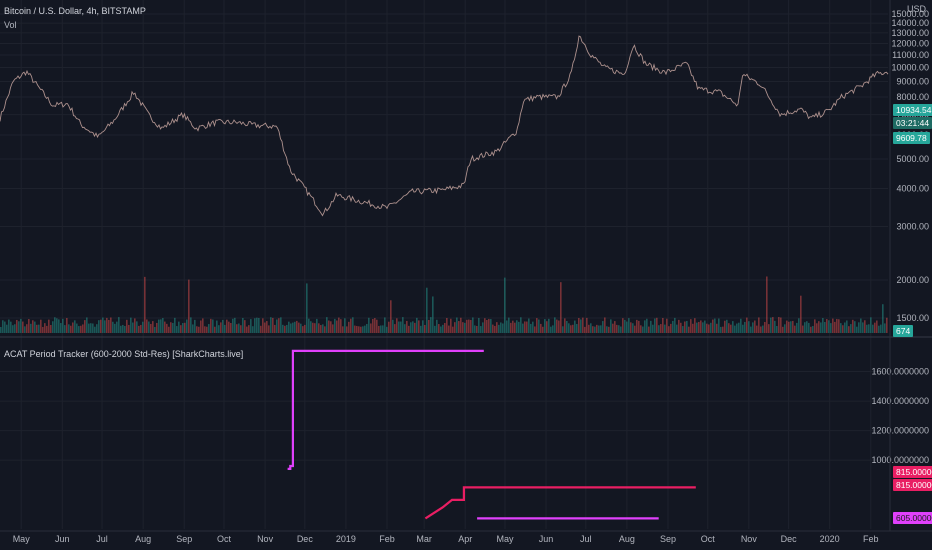 This screenshot has width=932, height=550. Describe the element at coordinates (75, 11) in the screenshot. I see `symbol-title: Bitcoin / U.S. Dollar, 4h, BITSTAMP` at that location.